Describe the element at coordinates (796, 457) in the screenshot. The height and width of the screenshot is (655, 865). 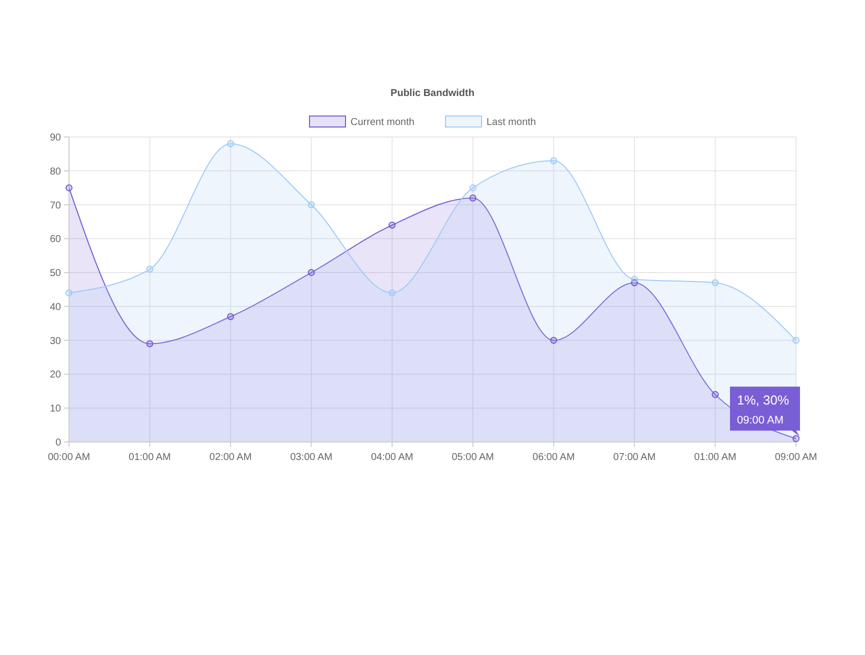
I see `x-tick-label: 09:00 AM` at that location.